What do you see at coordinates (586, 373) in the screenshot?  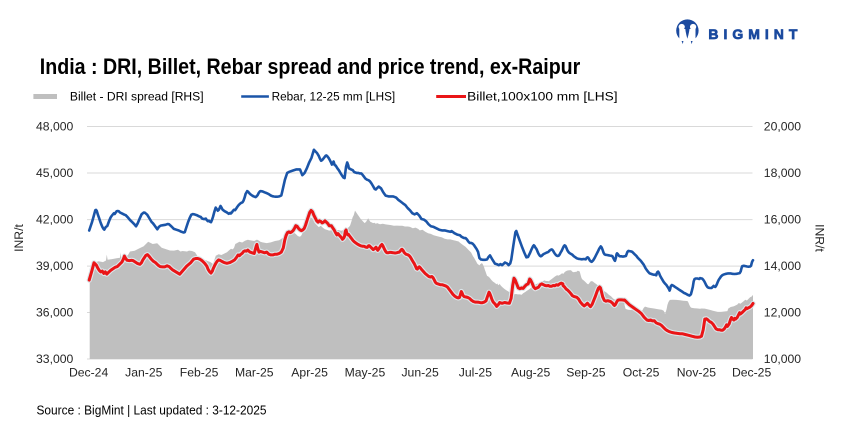 I see `svg-text: Sep-25` at bounding box center [586, 373].